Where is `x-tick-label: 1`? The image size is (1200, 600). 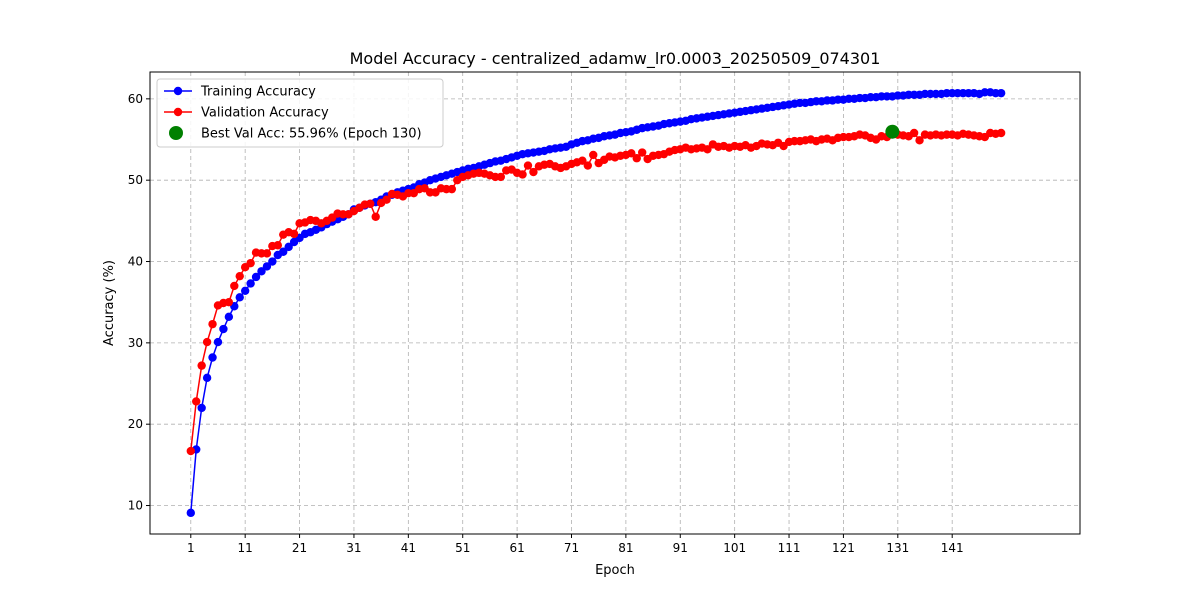
x-tick-label: 1 is located at coordinates (191, 548).